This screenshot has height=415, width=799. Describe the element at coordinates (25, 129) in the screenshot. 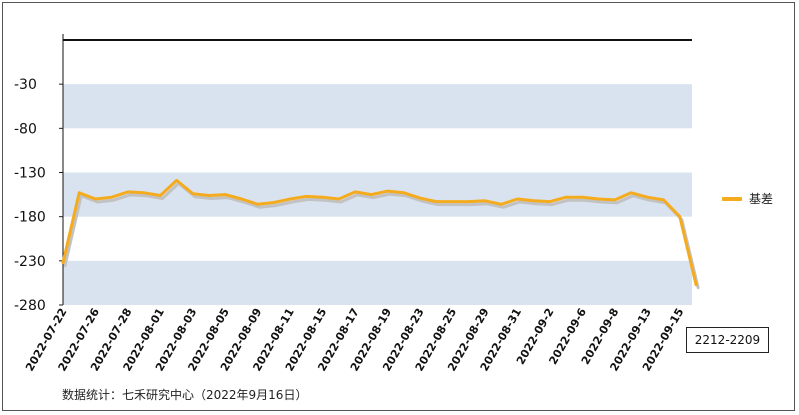

I see `y-tick-label: -80` at that location.